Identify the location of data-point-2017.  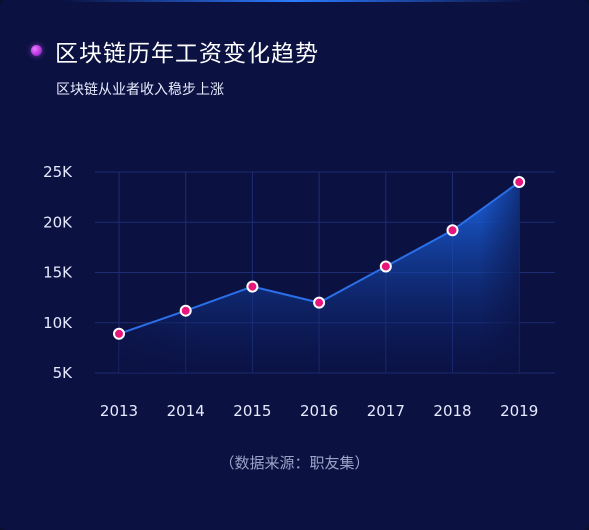
(385, 266).